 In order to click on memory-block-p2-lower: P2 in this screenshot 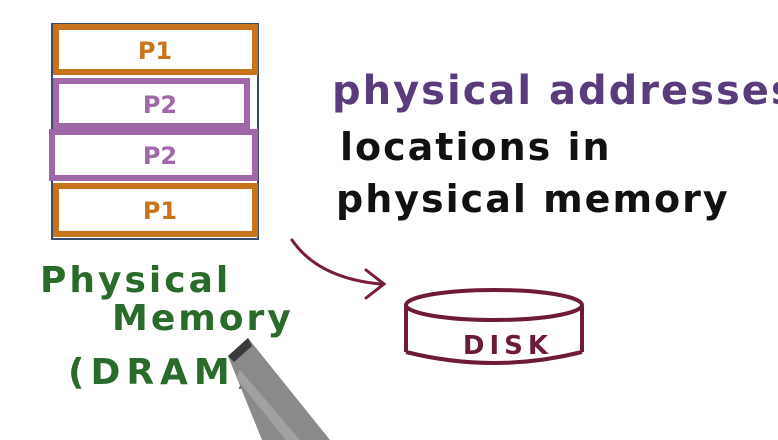, I will do `click(153, 155)`.